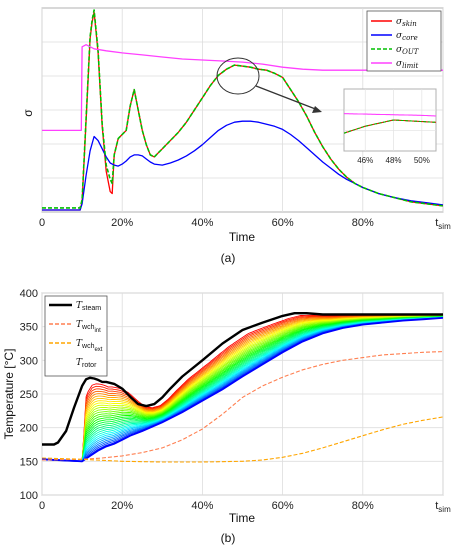 This screenshot has height=550, width=457. Describe the element at coordinates (242, 439) in the screenshot. I see `chart-b-series-line` at that location.